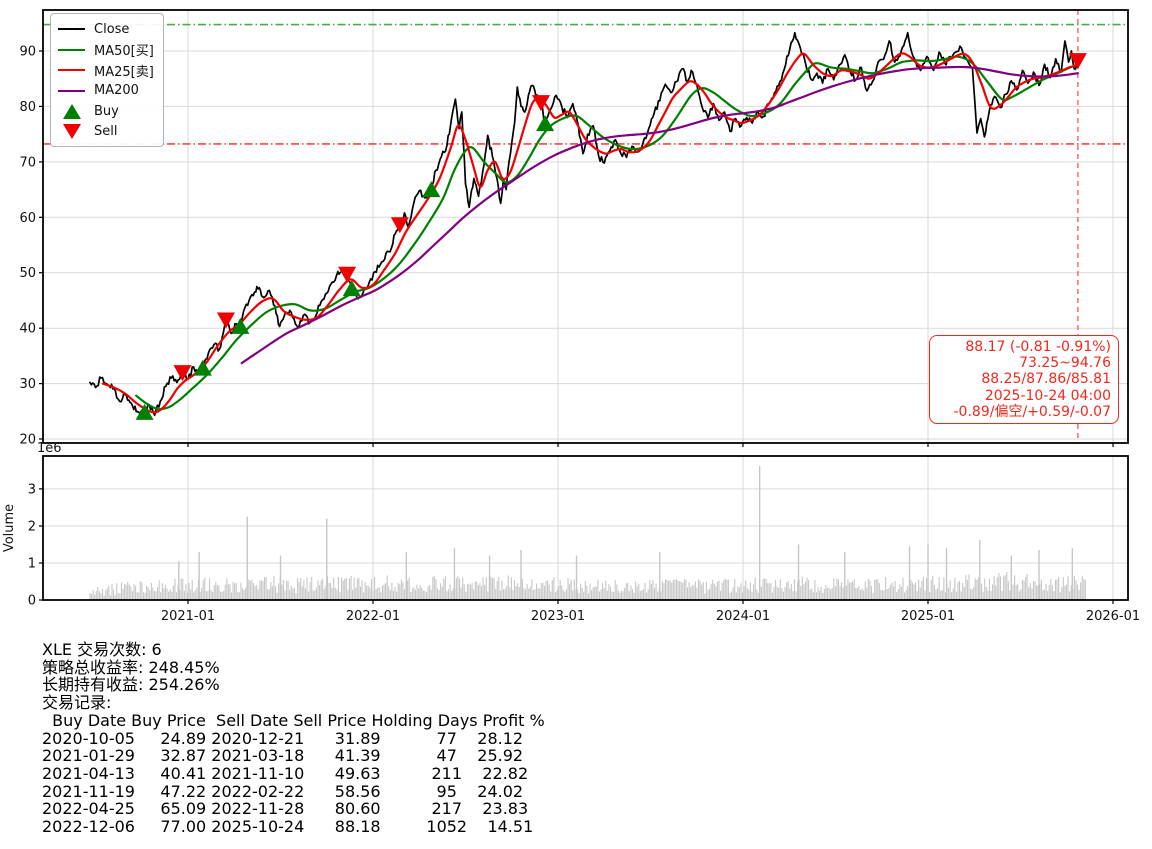 This screenshot has height=849, width=1152. What do you see at coordinates (587, 533) in the screenshot?
I see `volume-bars` at bounding box center [587, 533].